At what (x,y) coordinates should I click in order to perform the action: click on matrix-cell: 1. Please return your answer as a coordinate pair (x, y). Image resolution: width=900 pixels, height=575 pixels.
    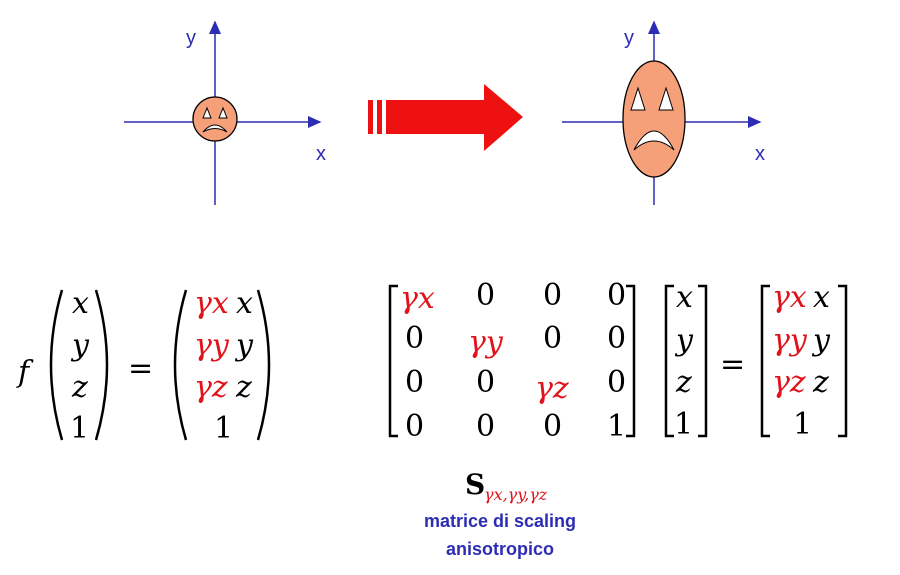
    Looking at the image, I should click on (616, 426).